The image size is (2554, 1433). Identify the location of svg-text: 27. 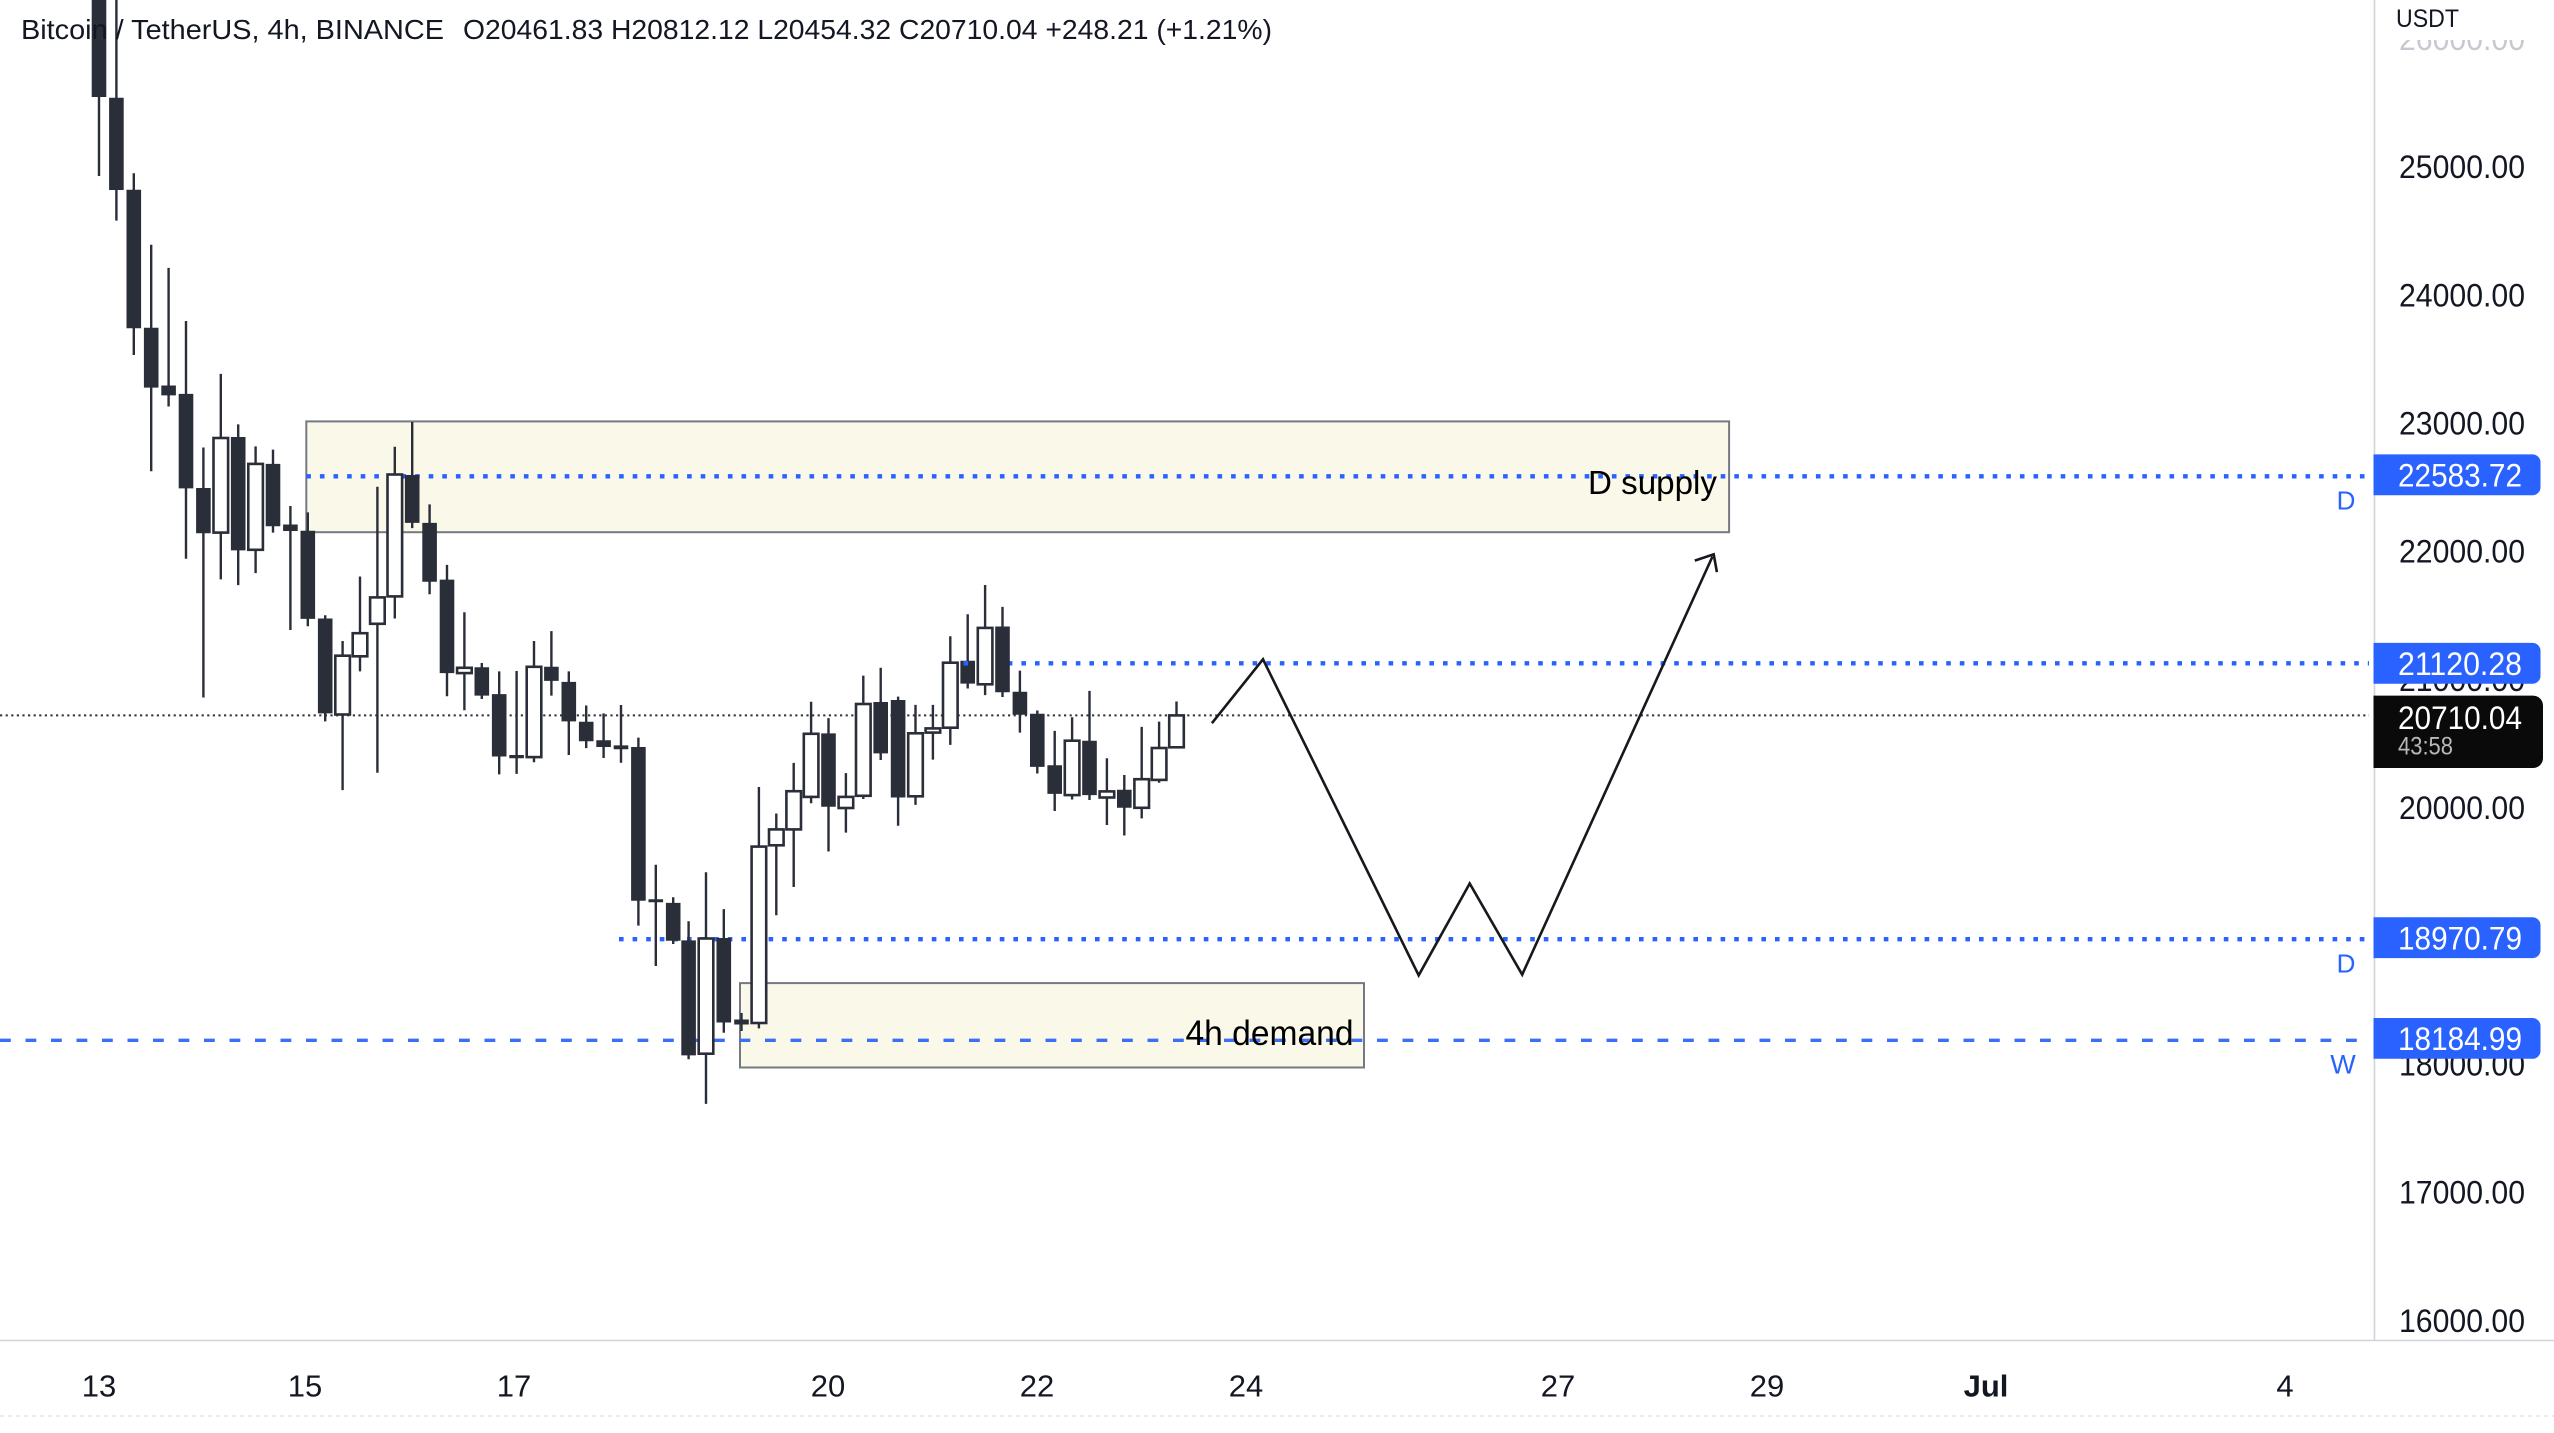
(1558, 1386).